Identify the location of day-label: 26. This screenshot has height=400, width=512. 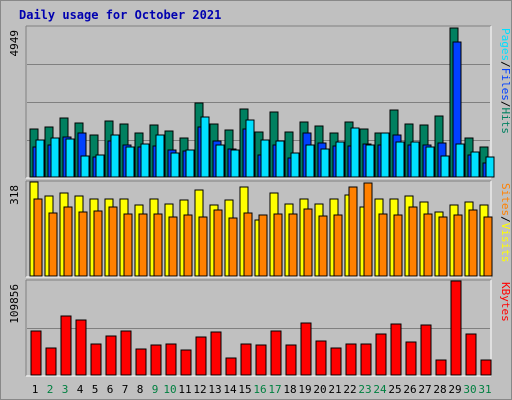
(409, 389).